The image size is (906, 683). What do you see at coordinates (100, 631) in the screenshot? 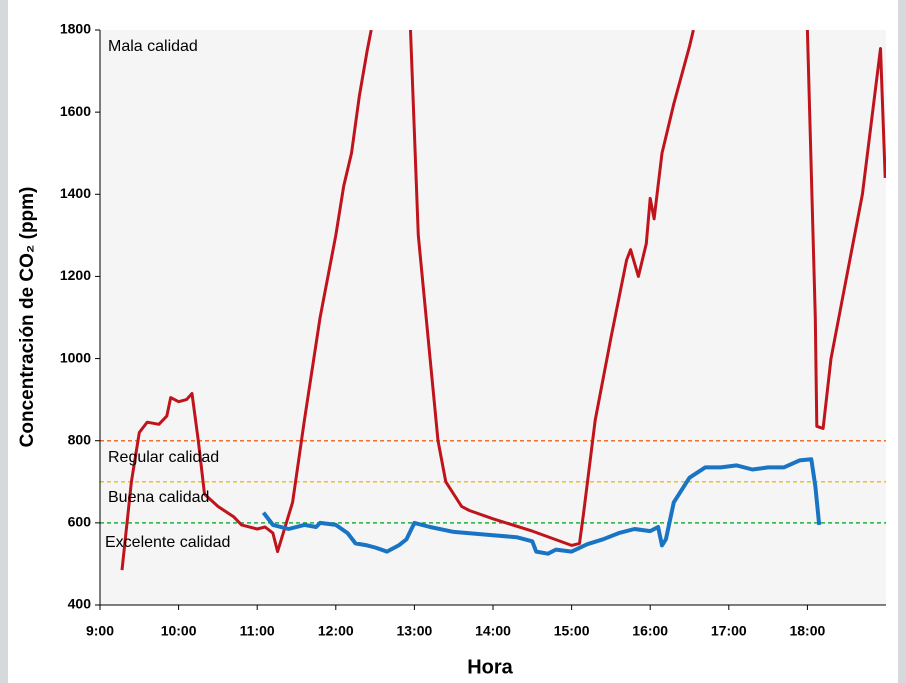
I see `x-tick-label: 9:00` at bounding box center [100, 631].